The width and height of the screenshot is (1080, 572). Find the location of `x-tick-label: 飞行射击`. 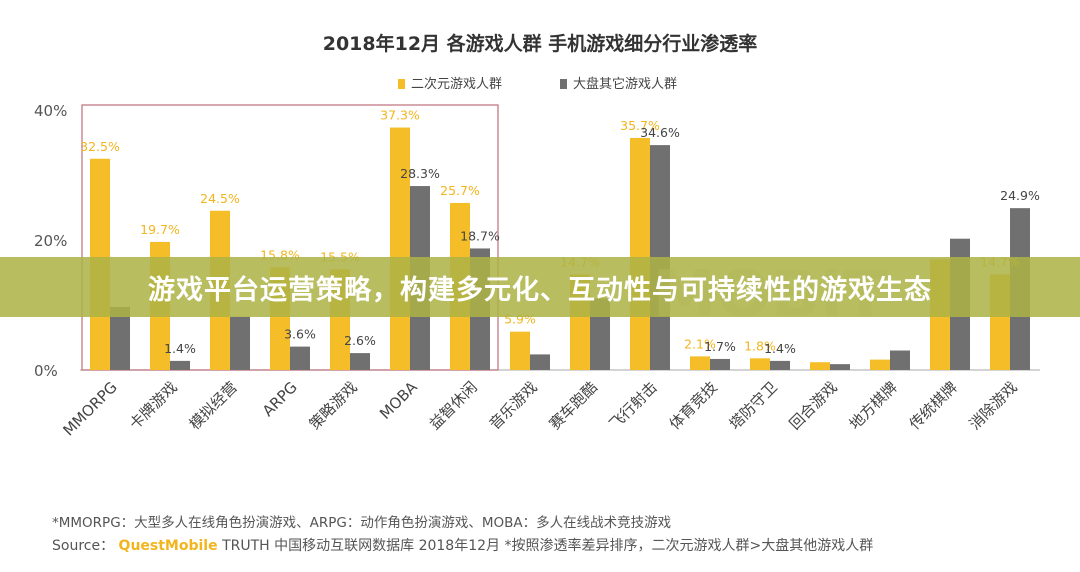

x-tick-label: 飞行射击 is located at coordinates (633, 405).